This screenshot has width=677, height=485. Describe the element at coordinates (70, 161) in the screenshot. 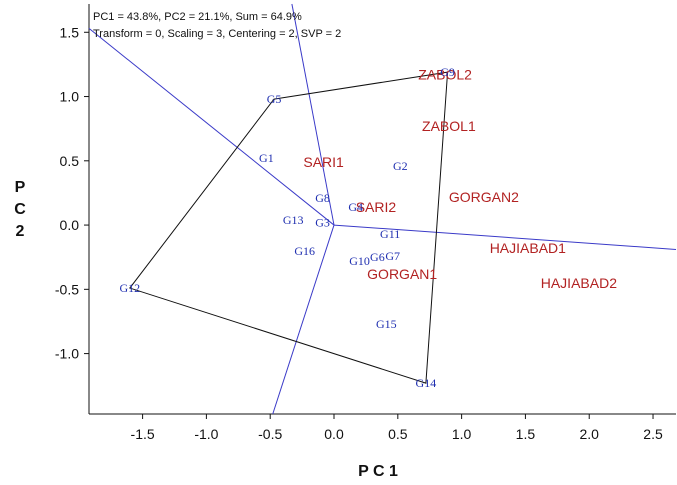

I see `y-tick-label: 0.5` at that location.